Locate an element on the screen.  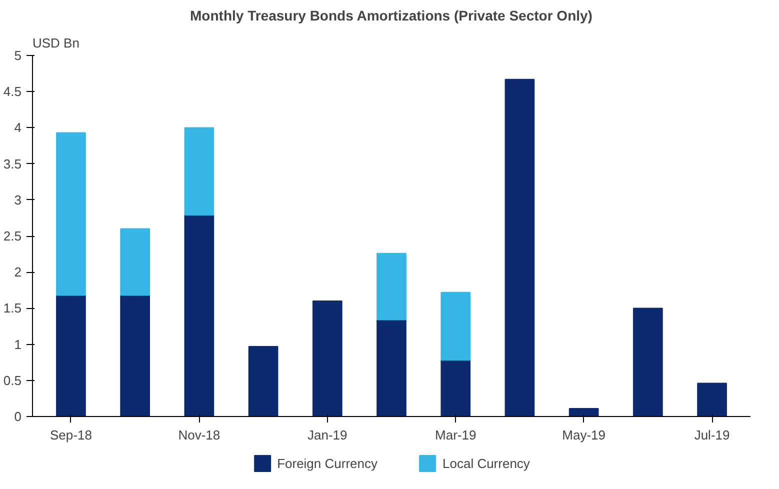
legend-label: Foreign Currency is located at coordinates (327, 463).